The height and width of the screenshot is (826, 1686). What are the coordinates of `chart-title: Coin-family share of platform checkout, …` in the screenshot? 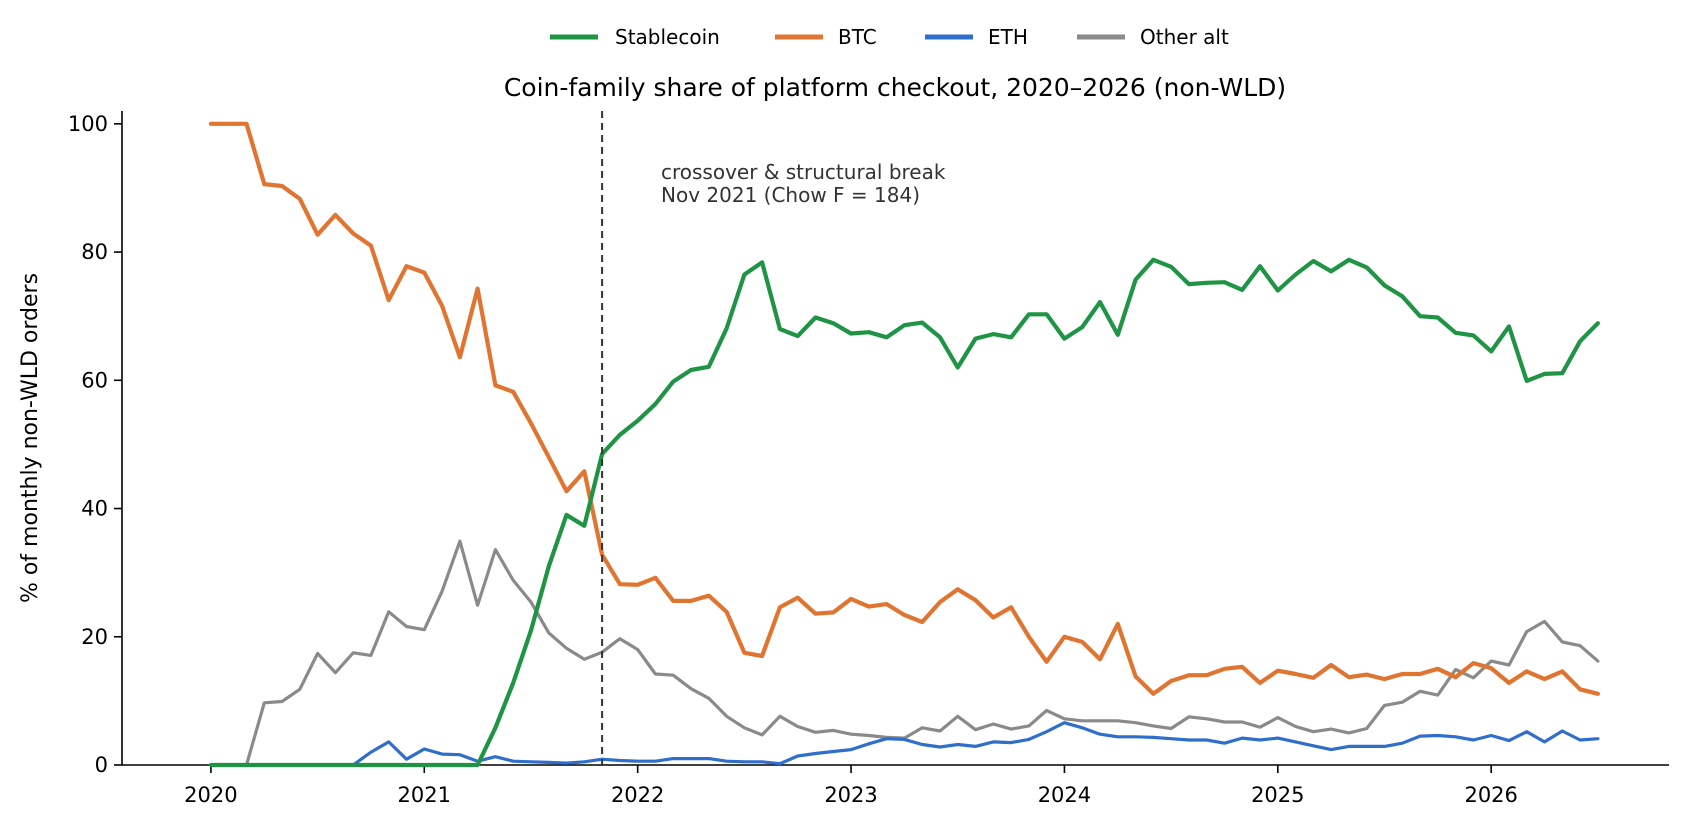 It's located at (895, 87).